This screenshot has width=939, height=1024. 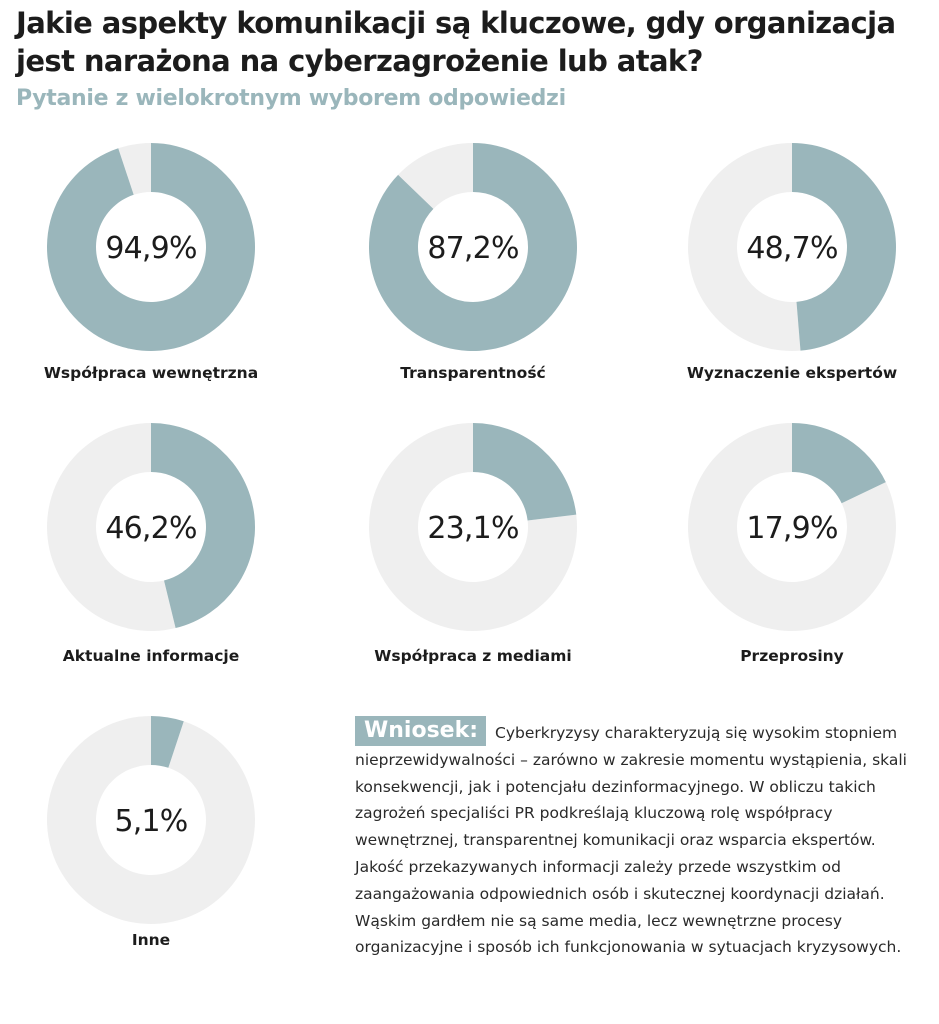 What do you see at coordinates (203, 526) in the screenshot?
I see `donut-segment-aktualne-informacje` at bounding box center [203, 526].